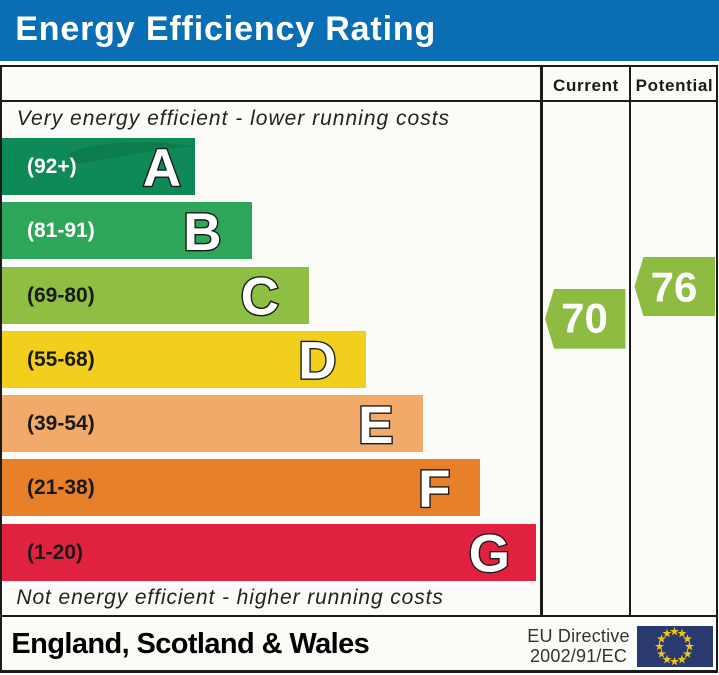 This screenshot has height=675, width=719. What do you see at coordinates (489, 553) in the screenshot?
I see `svg-text: G` at bounding box center [489, 553].